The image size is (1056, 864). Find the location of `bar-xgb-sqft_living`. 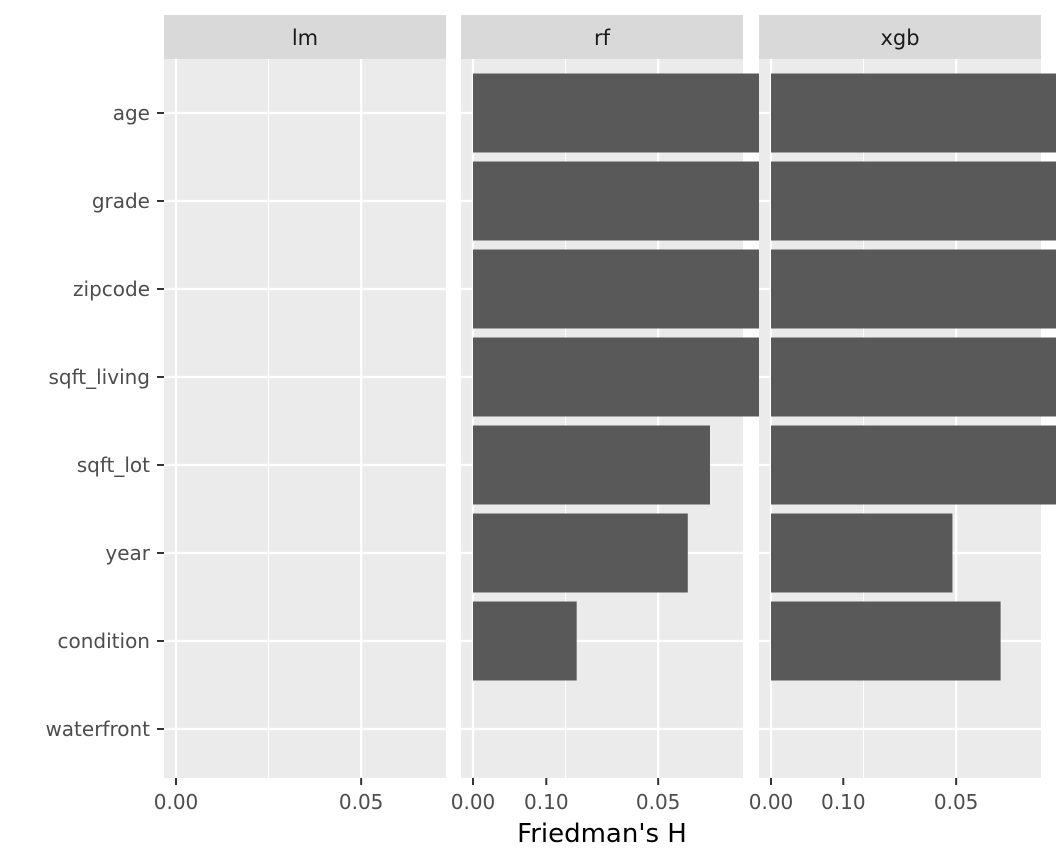

bar-xgb-sqft_living is located at coordinates (913, 377).